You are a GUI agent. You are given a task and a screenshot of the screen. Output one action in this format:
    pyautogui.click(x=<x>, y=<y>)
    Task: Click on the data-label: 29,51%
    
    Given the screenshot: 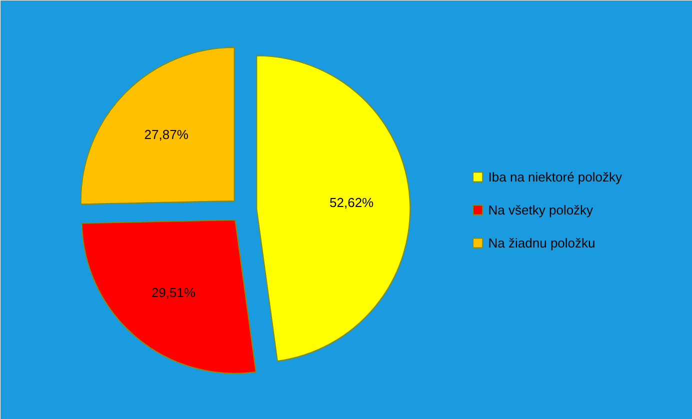 What is the action you would take?
    pyautogui.click(x=173, y=292)
    